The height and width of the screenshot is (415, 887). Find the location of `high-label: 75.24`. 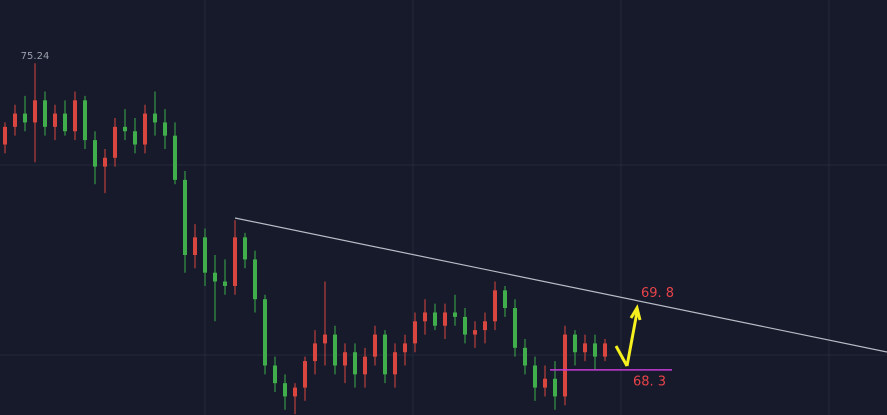

high-label: 75.24 is located at coordinates (35, 56).